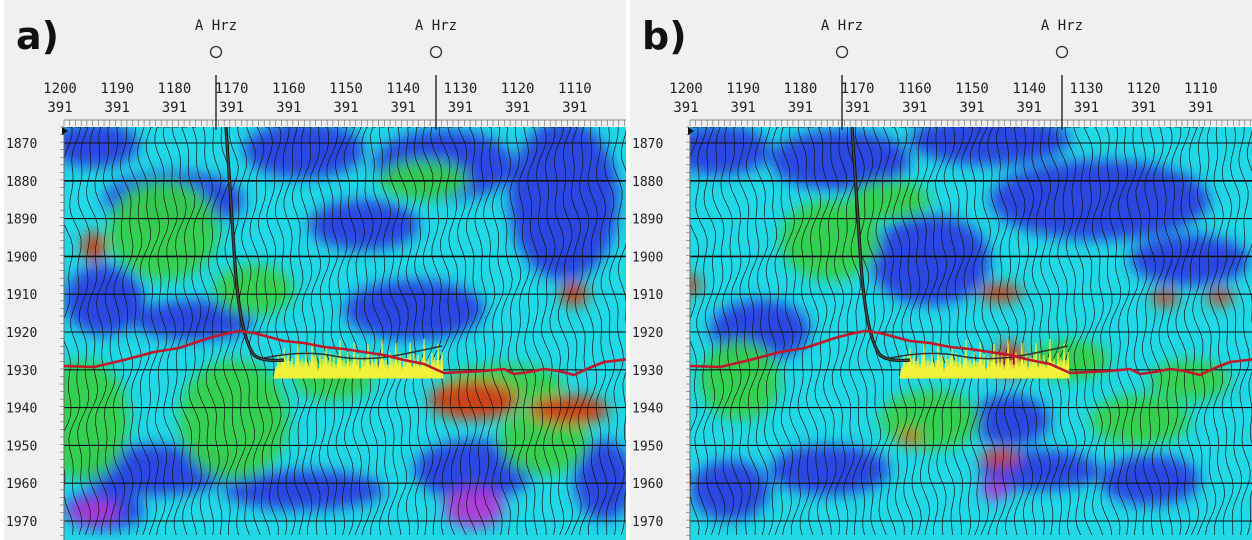 This screenshot has width=1252, height=540. Describe the element at coordinates (38, 36) in the screenshot. I see `panel-label: a)` at that location.